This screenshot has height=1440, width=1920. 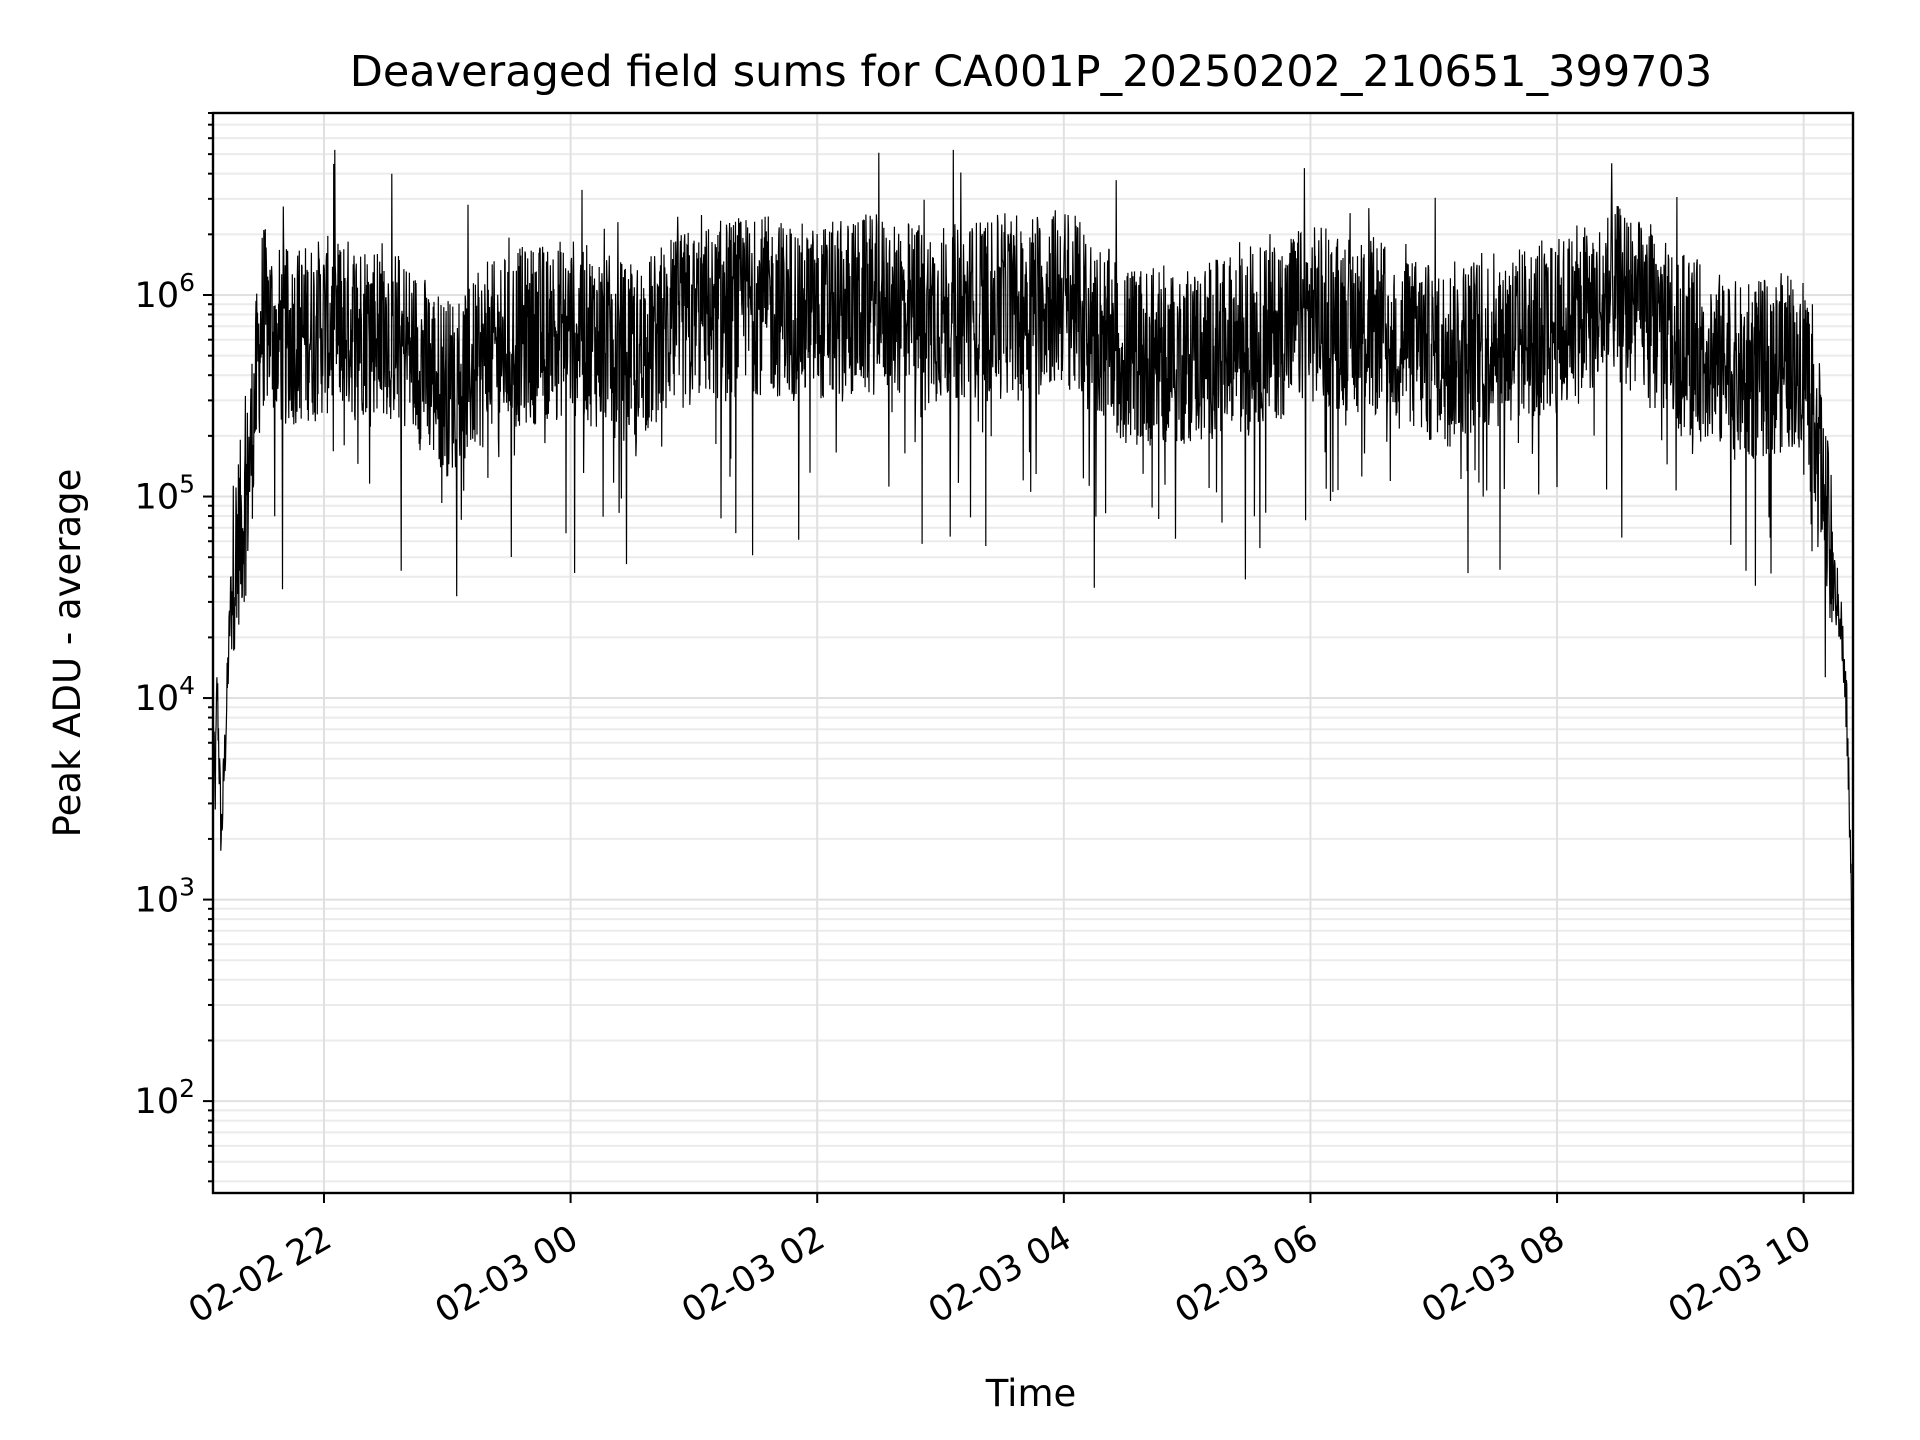 I want to click on x-tick-label: 02-03 00, so click(x=507, y=1274).